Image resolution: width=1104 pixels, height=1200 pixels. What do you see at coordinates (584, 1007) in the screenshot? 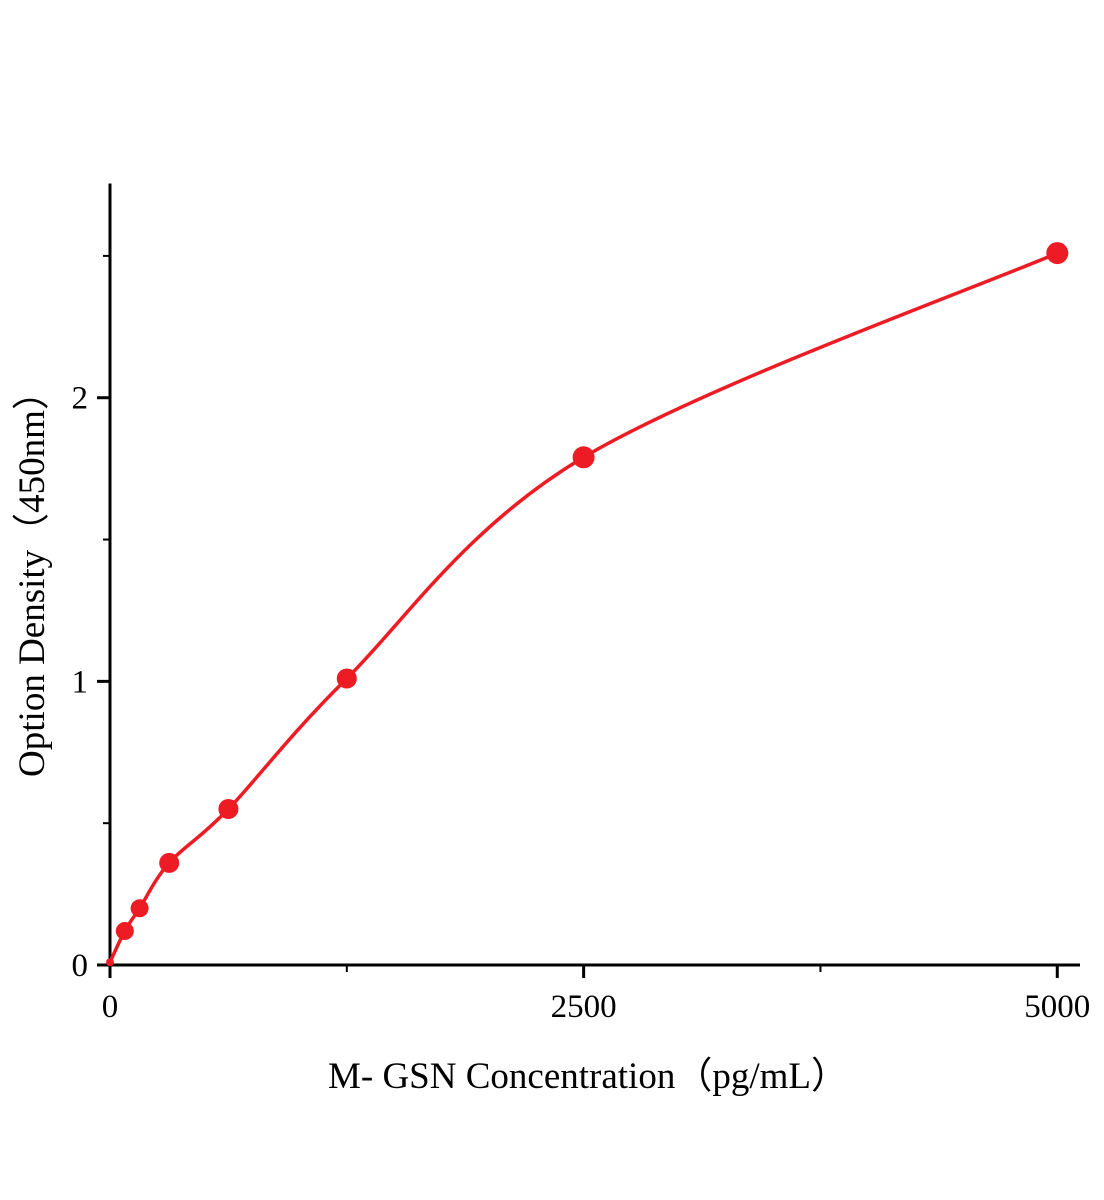
I see `x-tick-label: 2500` at bounding box center [584, 1007].